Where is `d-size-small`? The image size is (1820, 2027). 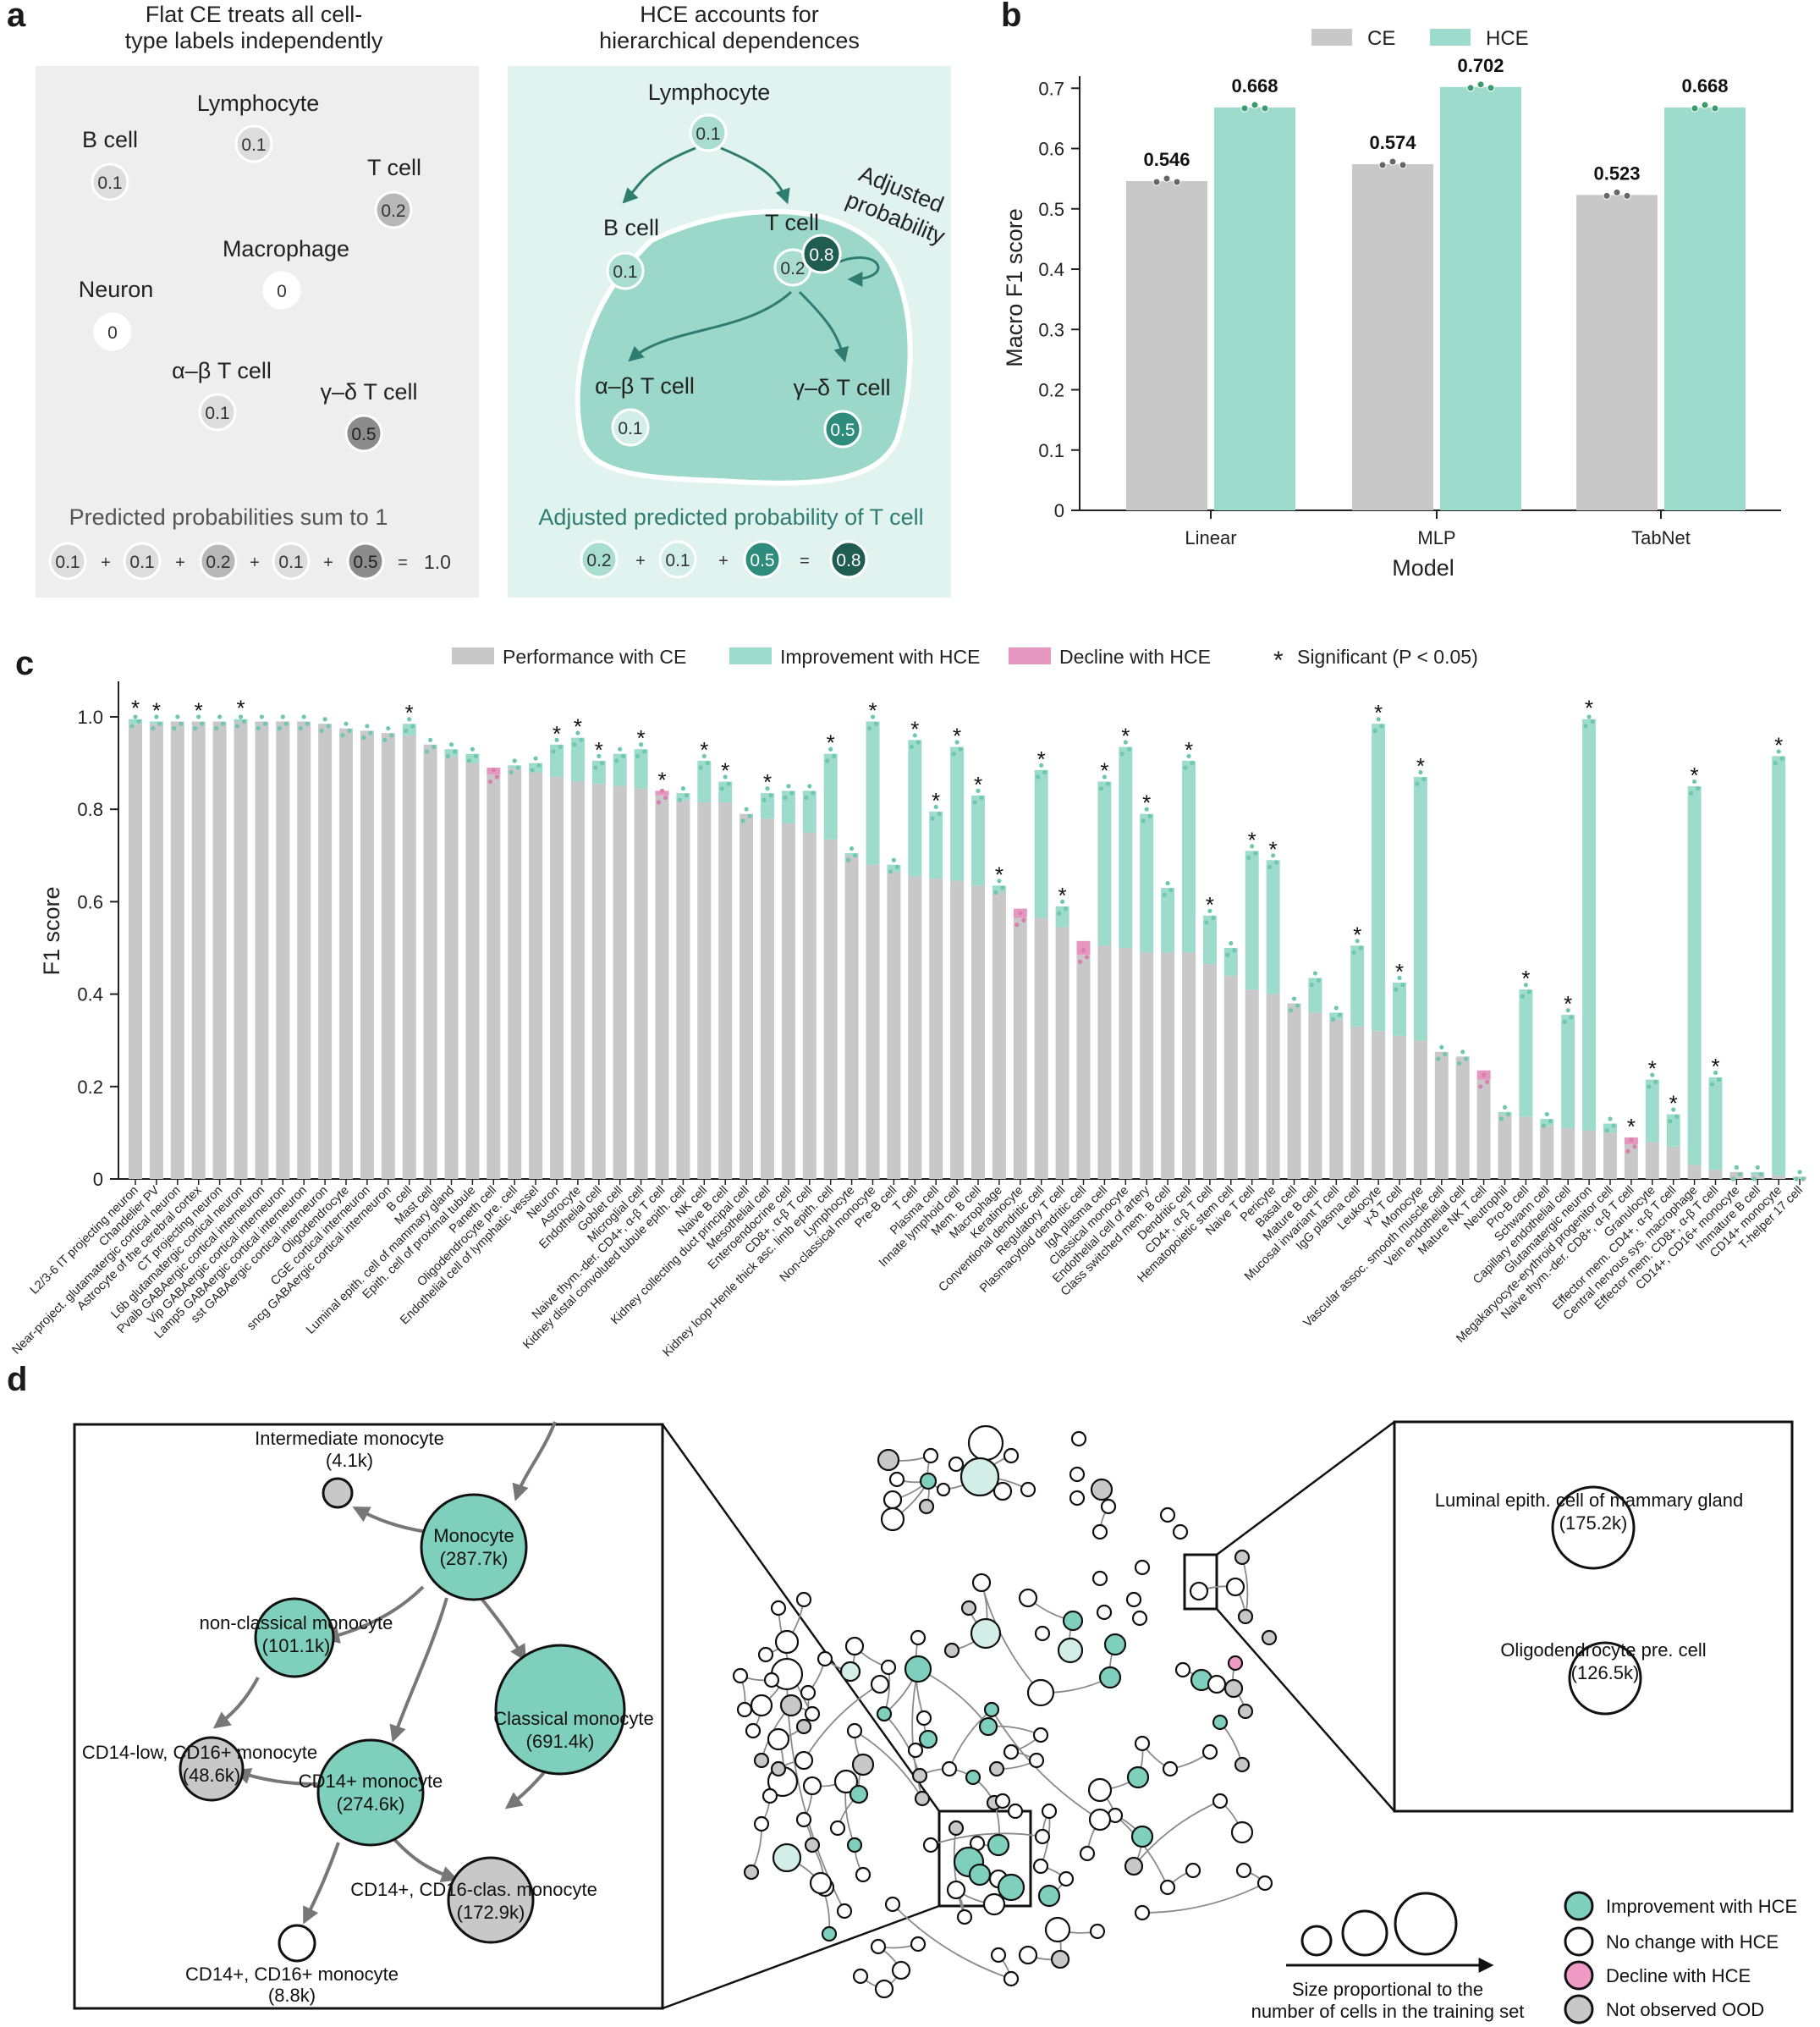
d-size-small is located at coordinates (1317, 1941).